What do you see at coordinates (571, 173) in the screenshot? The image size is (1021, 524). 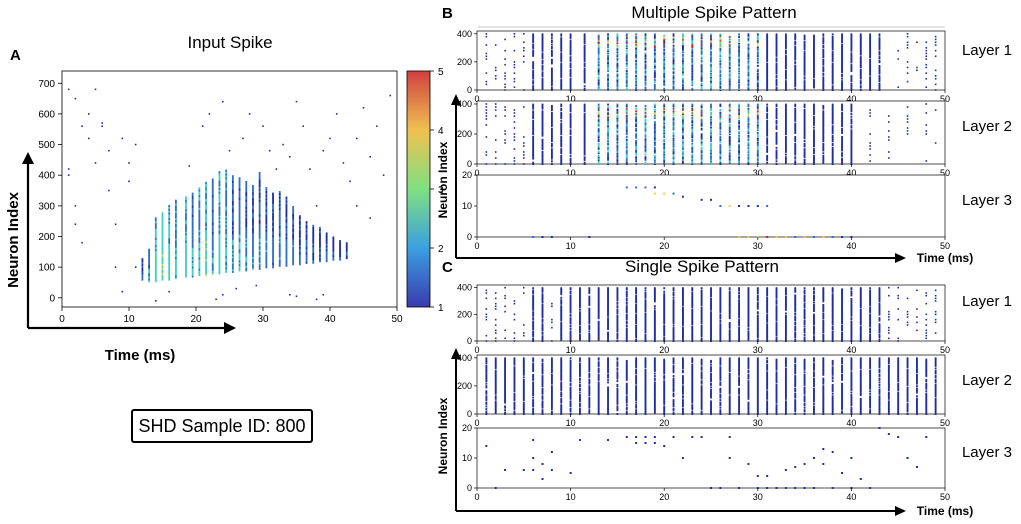 I see `x-tick-label: 10` at bounding box center [571, 173].